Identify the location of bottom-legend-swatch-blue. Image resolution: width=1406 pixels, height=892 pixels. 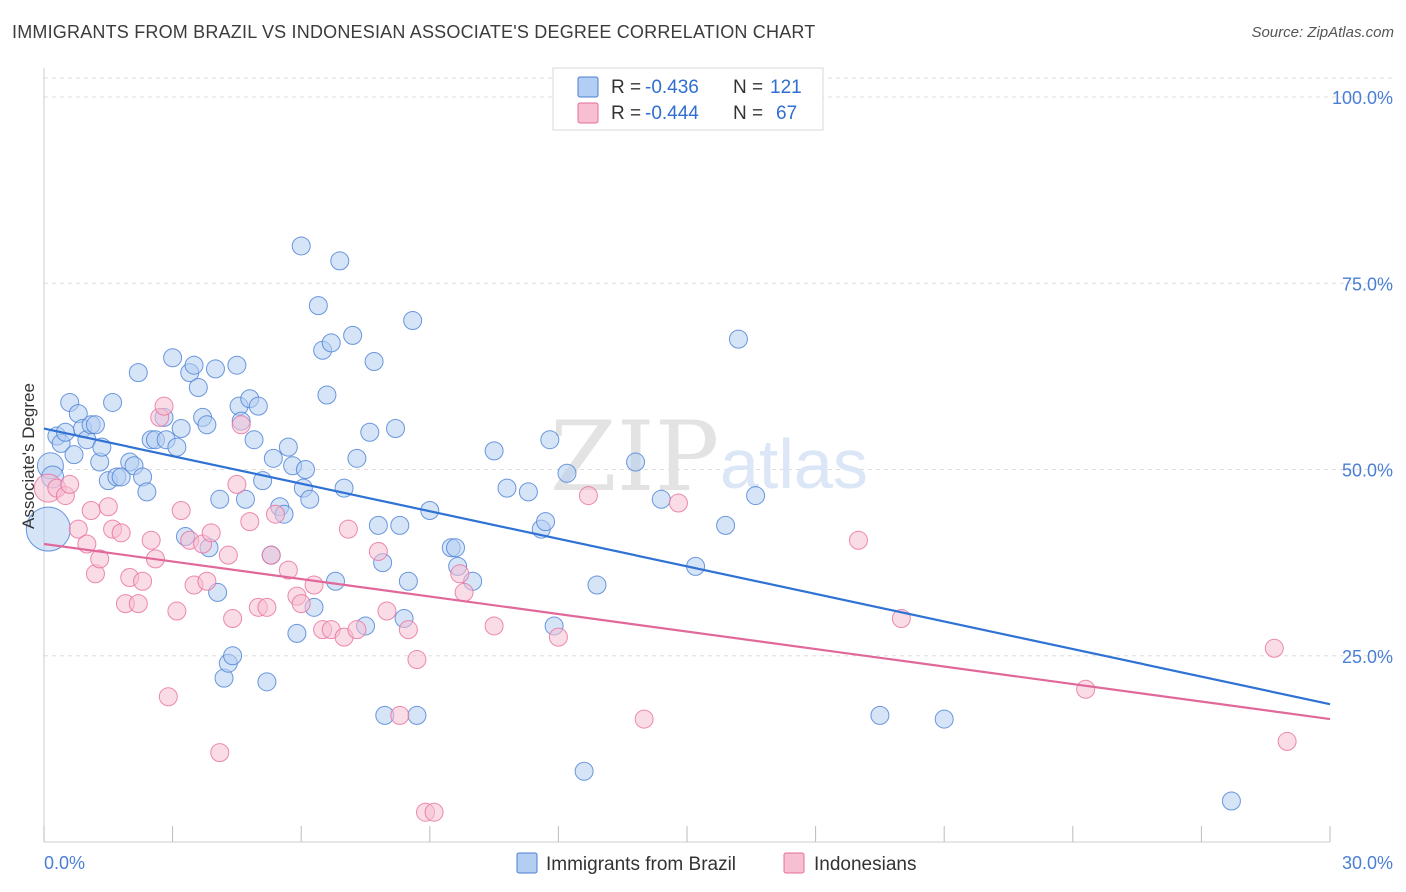
(527, 863).